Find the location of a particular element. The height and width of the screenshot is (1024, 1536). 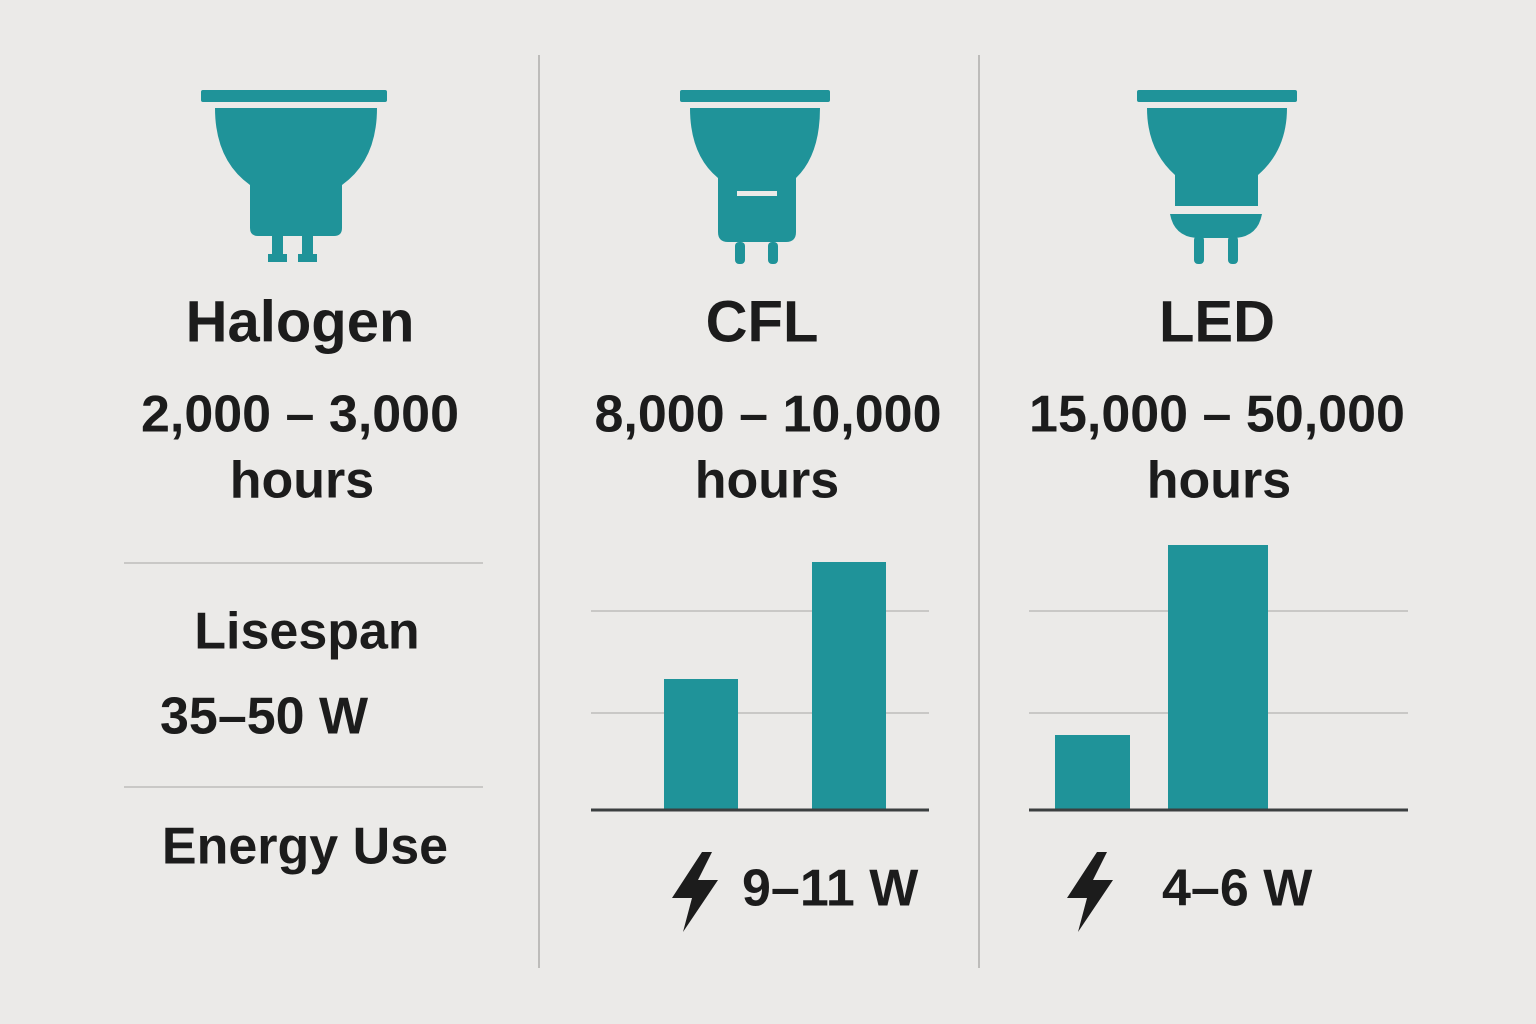

energy-value: 9–11 W is located at coordinates (830, 889).